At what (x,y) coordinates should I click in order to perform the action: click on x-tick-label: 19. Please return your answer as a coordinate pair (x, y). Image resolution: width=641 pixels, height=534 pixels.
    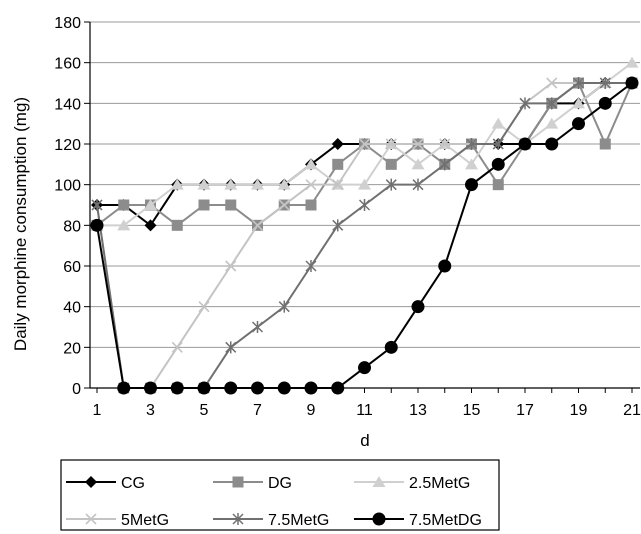
    Looking at the image, I should click on (579, 410).